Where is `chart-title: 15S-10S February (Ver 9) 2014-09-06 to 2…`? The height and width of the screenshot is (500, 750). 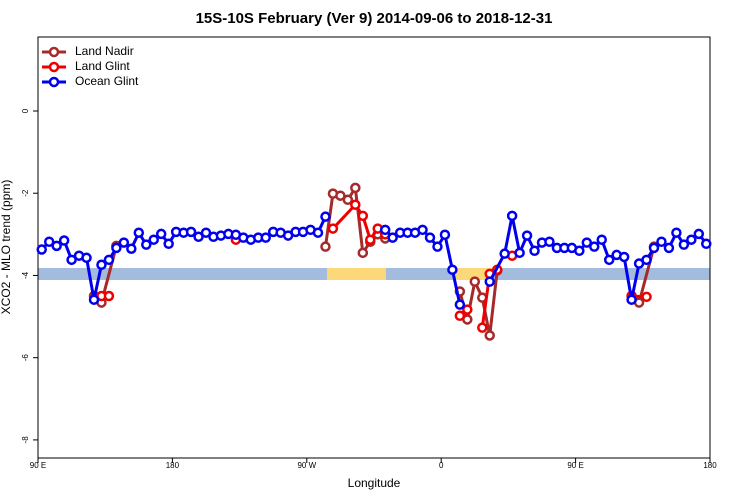 chart-title: 15S-10S February (Ver 9) 2014-09-06 to 2… is located at coordinates (374, 18).